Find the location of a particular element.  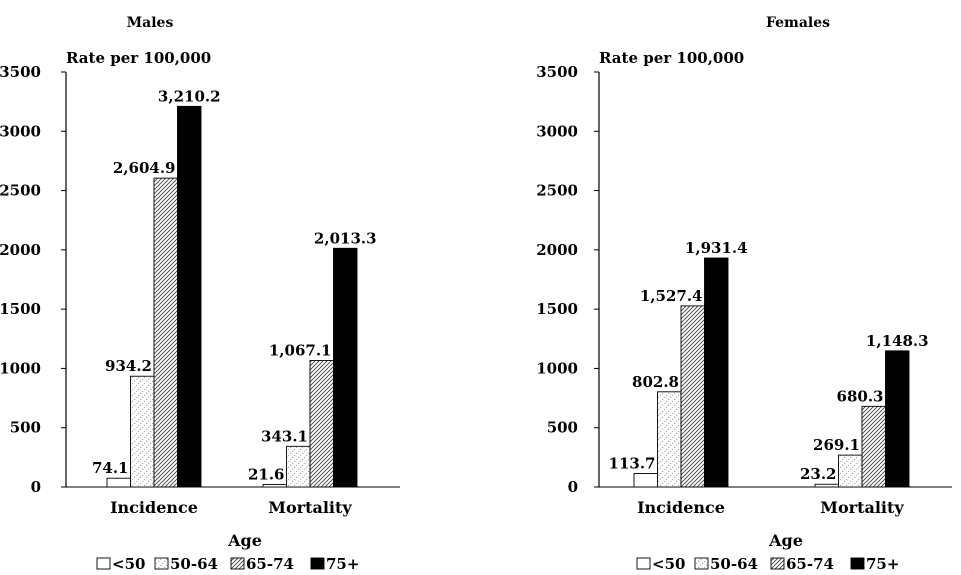

data-label: 2,013.3 is located at coordinates (345, 238).